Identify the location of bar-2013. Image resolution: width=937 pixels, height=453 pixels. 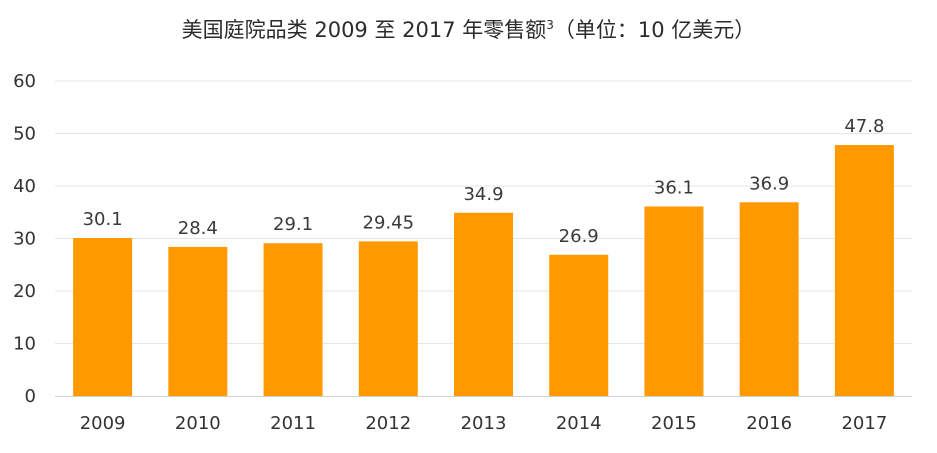
(483, 304).